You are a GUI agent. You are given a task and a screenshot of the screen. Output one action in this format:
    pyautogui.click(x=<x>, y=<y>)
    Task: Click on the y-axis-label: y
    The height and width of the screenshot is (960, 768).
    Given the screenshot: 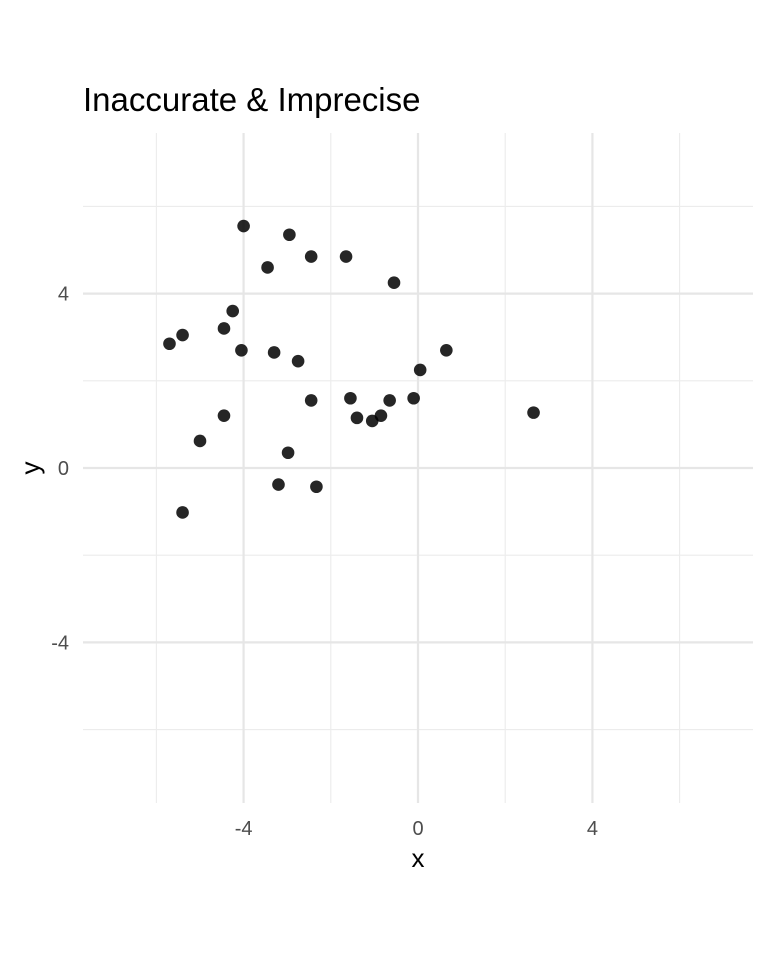 What is the action you would take?
    pyautogui.click(x=30, y=468)
    